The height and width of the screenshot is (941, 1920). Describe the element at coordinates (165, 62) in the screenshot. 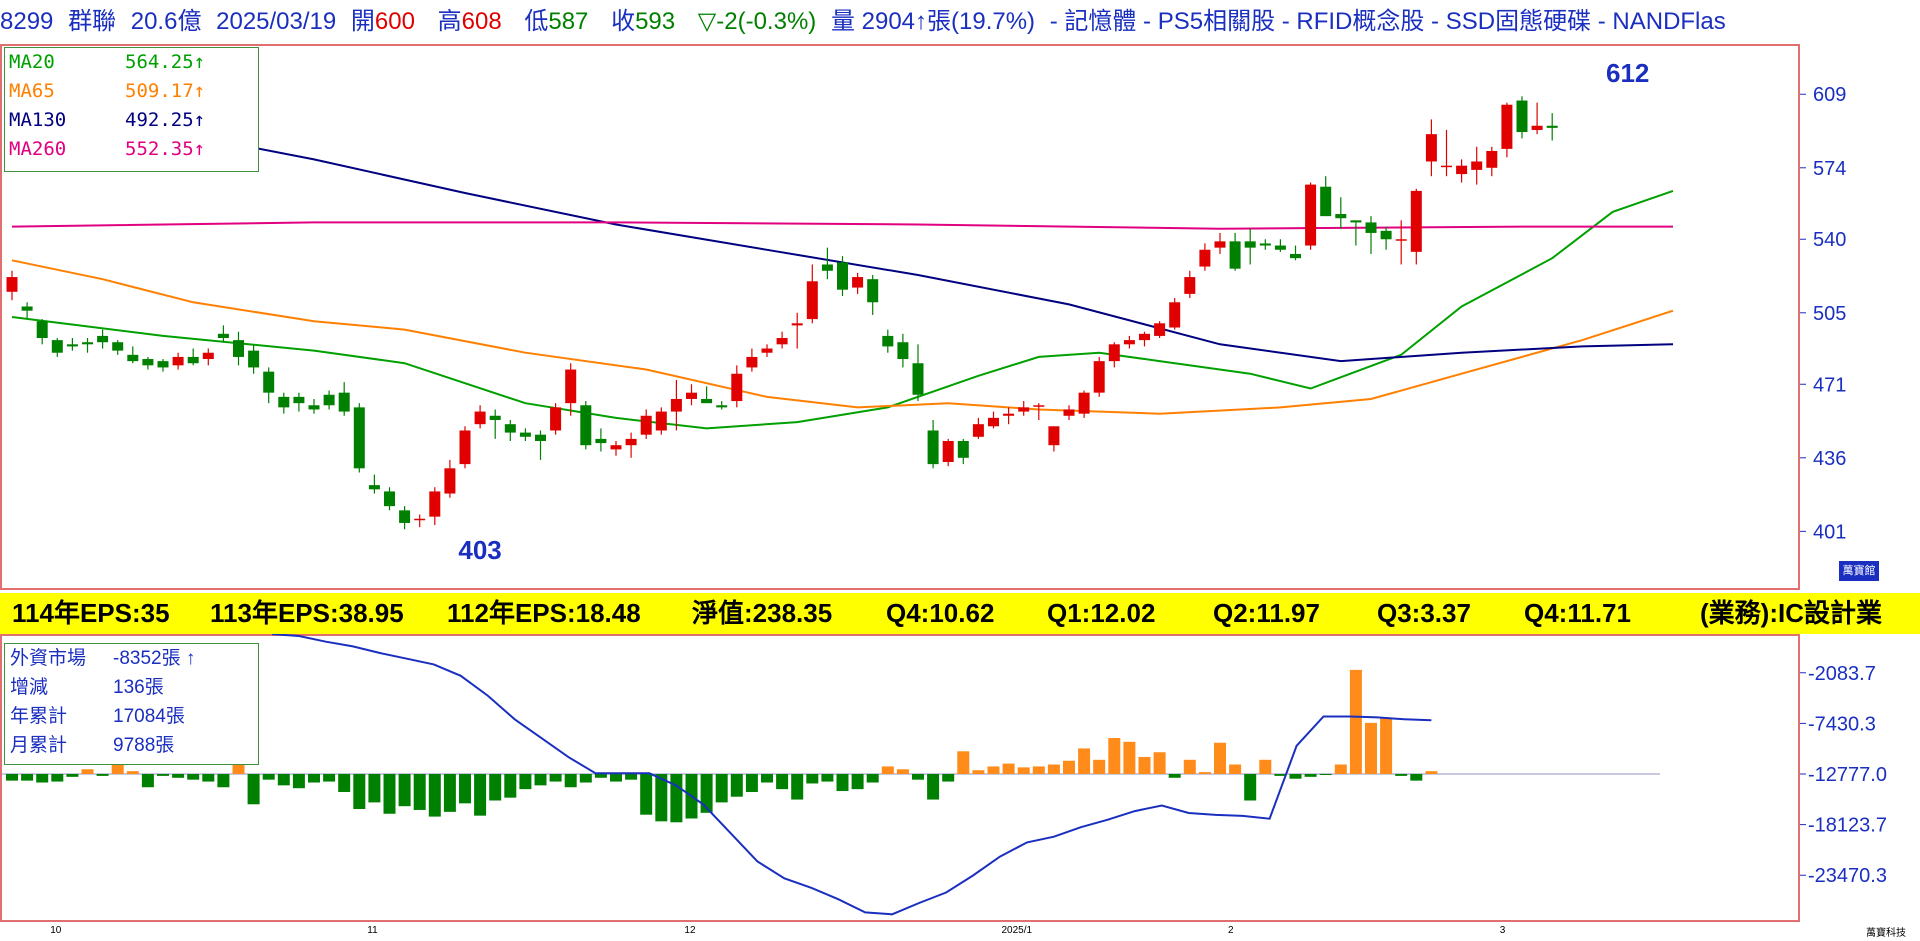

I see `ma-value: 564.25↑` at that location.